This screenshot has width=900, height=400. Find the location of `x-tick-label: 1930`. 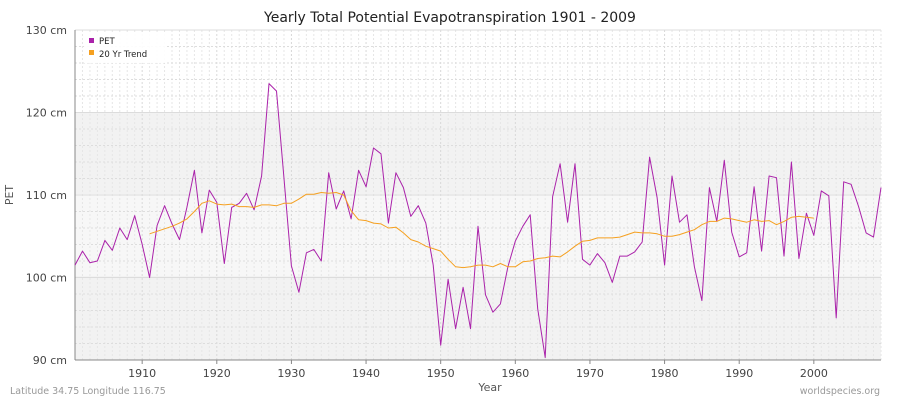

x-tick-label: 1930 is located at coordinates (291, 373).